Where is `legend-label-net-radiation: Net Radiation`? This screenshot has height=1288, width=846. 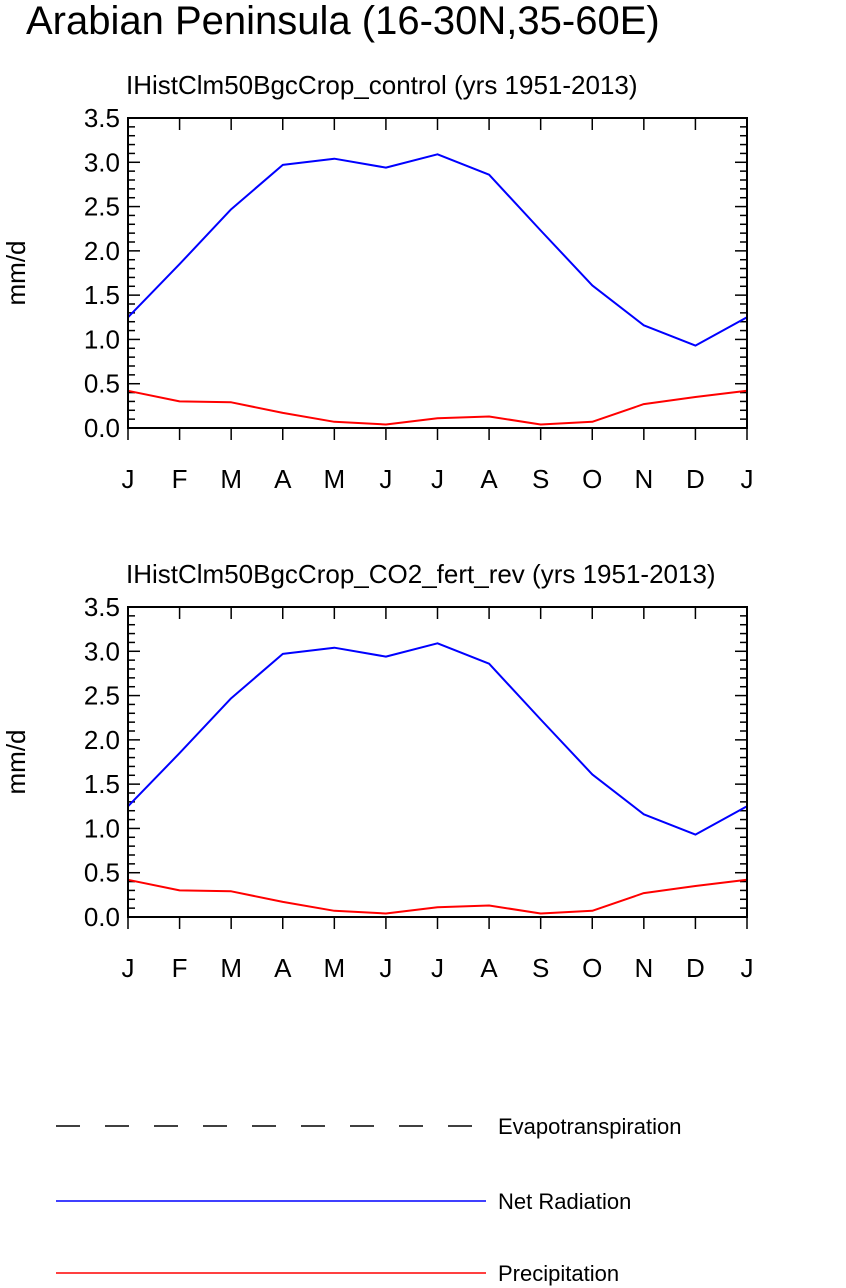 legend-label-net-radiation: Net Radiation is located at coordinates (564, 1201).